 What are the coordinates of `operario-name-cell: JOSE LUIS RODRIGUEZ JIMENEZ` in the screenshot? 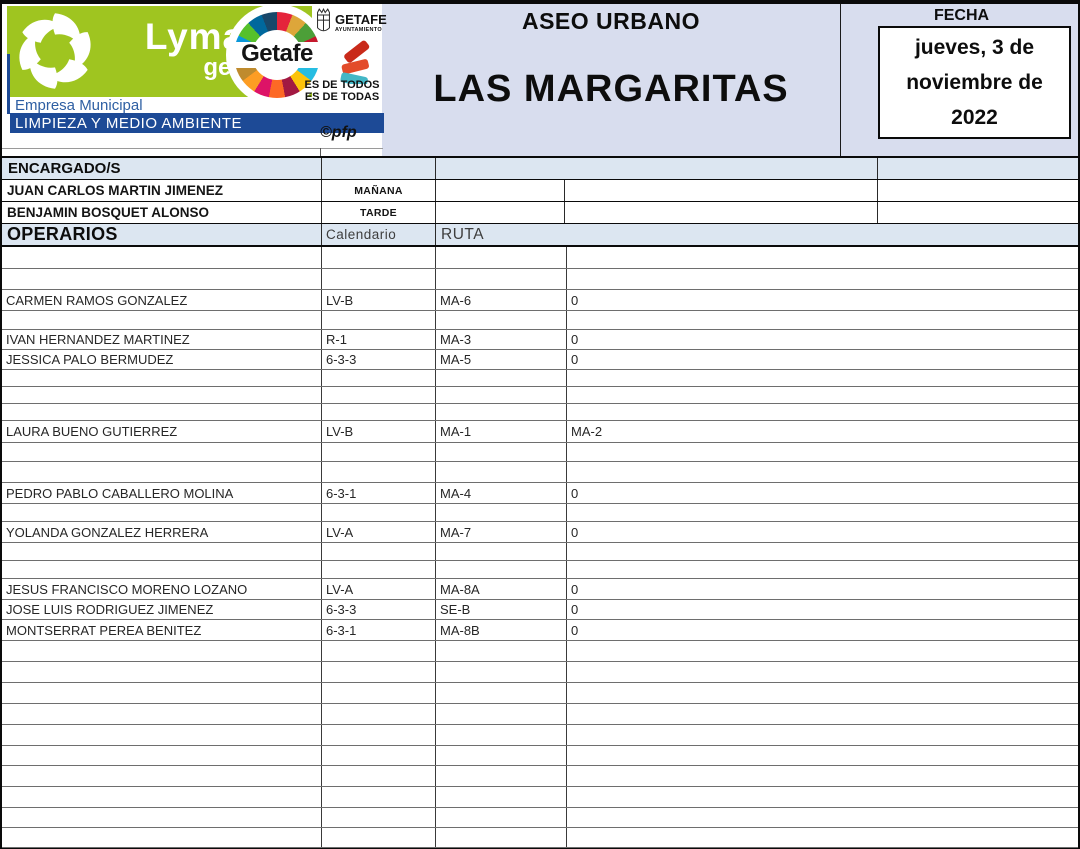 It's located at (162, 609).